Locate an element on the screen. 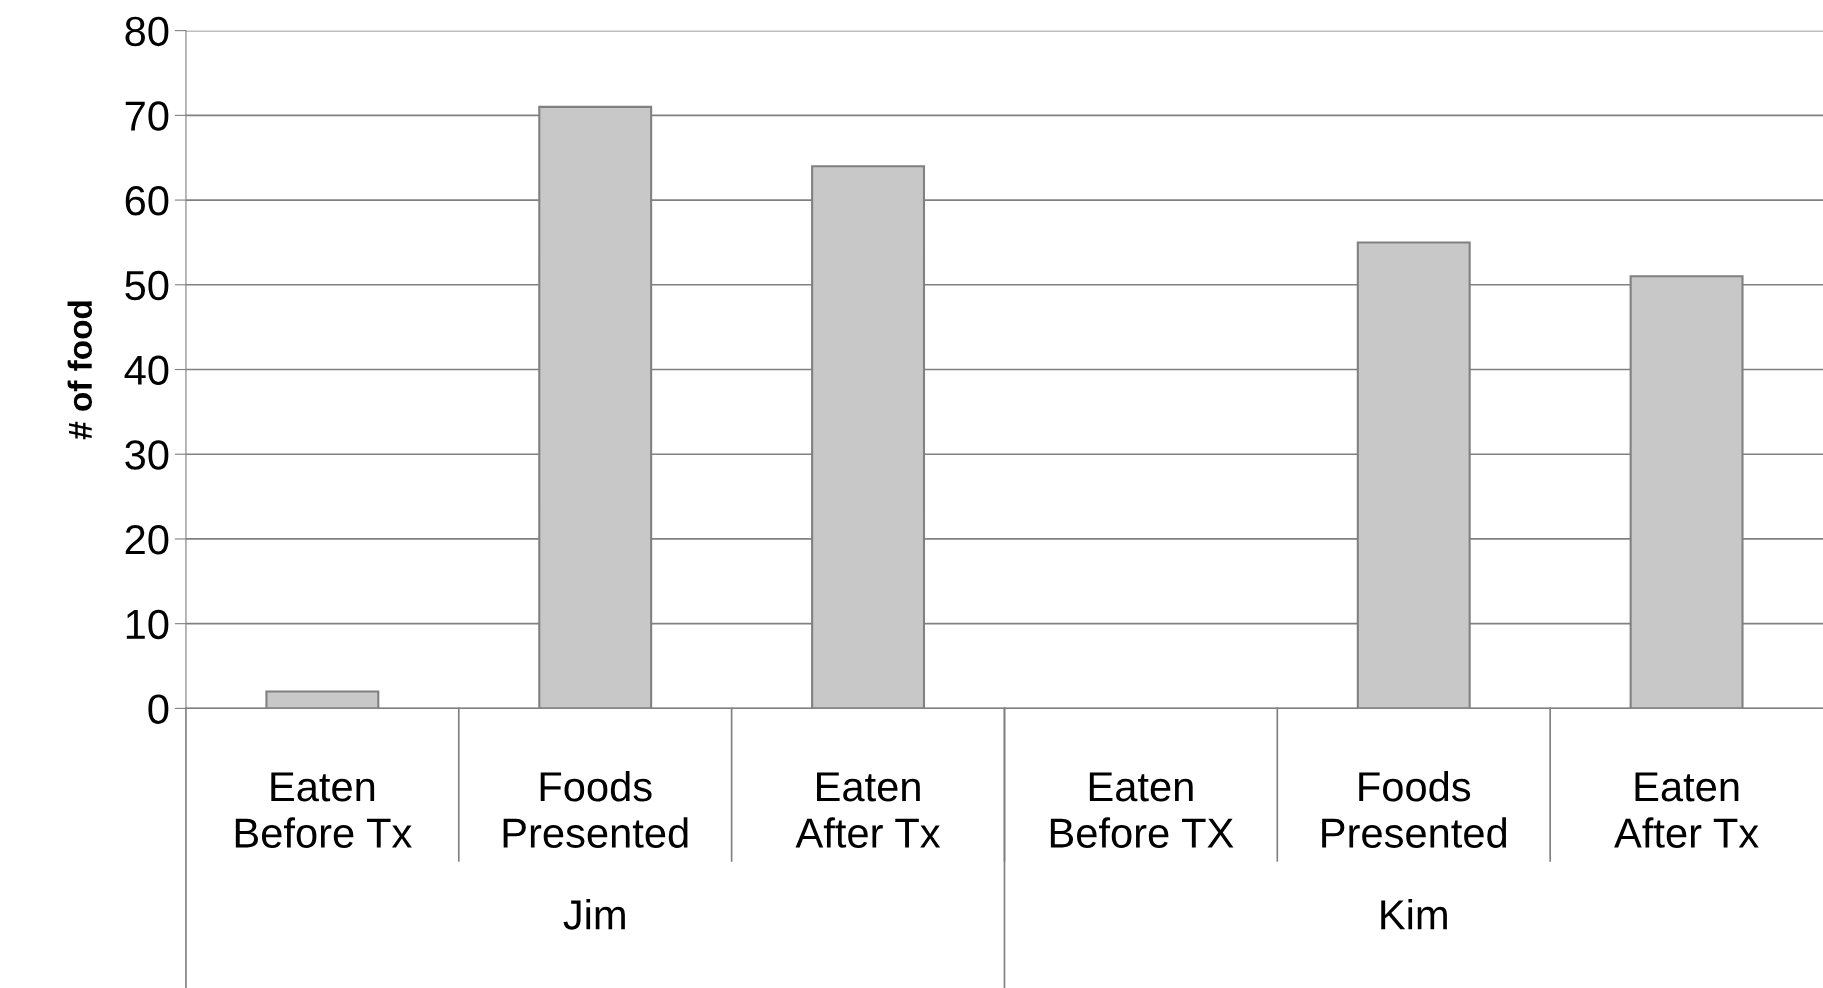  x-tick-label: Eaten Before TX is located at coordinates (1142, 810).